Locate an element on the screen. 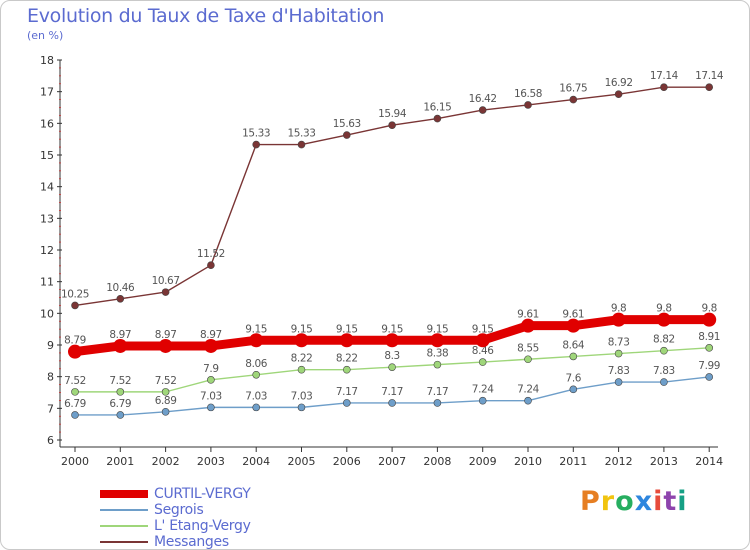 This screenshot has width=750, height=550. data-label-segrois-2009: 7.24 is located at coordinates (483, 390).